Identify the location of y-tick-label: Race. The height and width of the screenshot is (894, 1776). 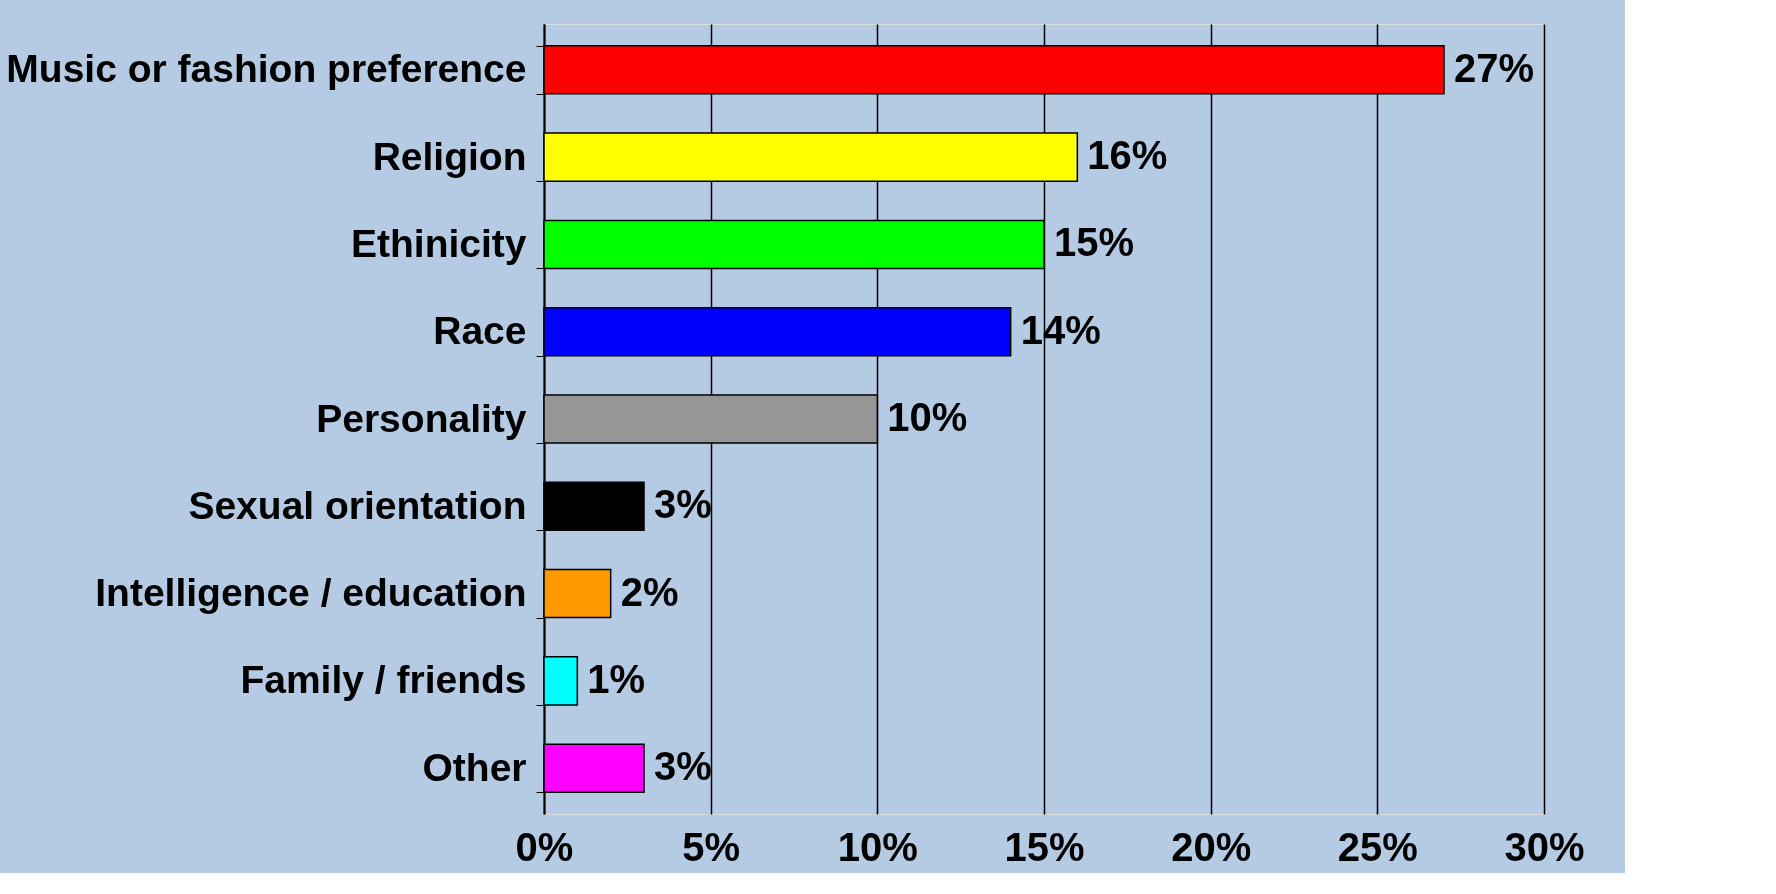
(480, 331).